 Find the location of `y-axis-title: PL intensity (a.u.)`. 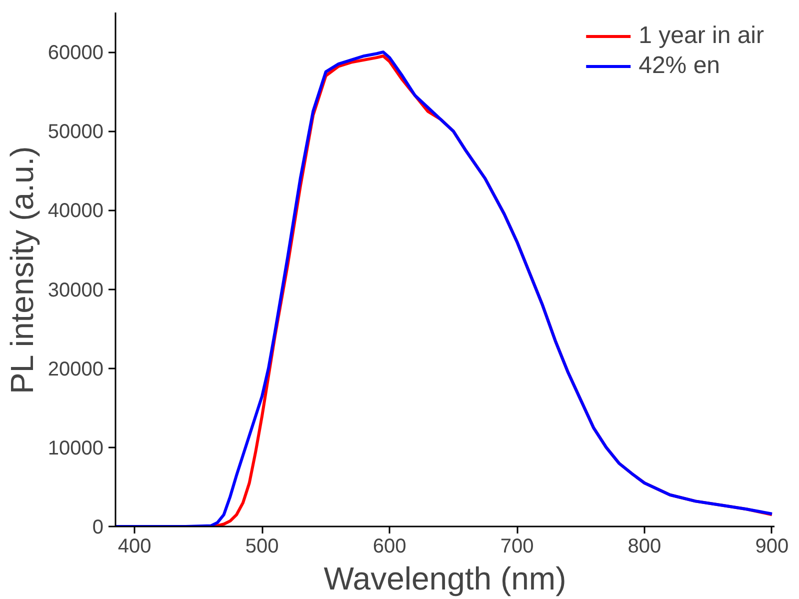

y-axis-title: PL intensity (a.u.) is located at coordinates (22, 270).